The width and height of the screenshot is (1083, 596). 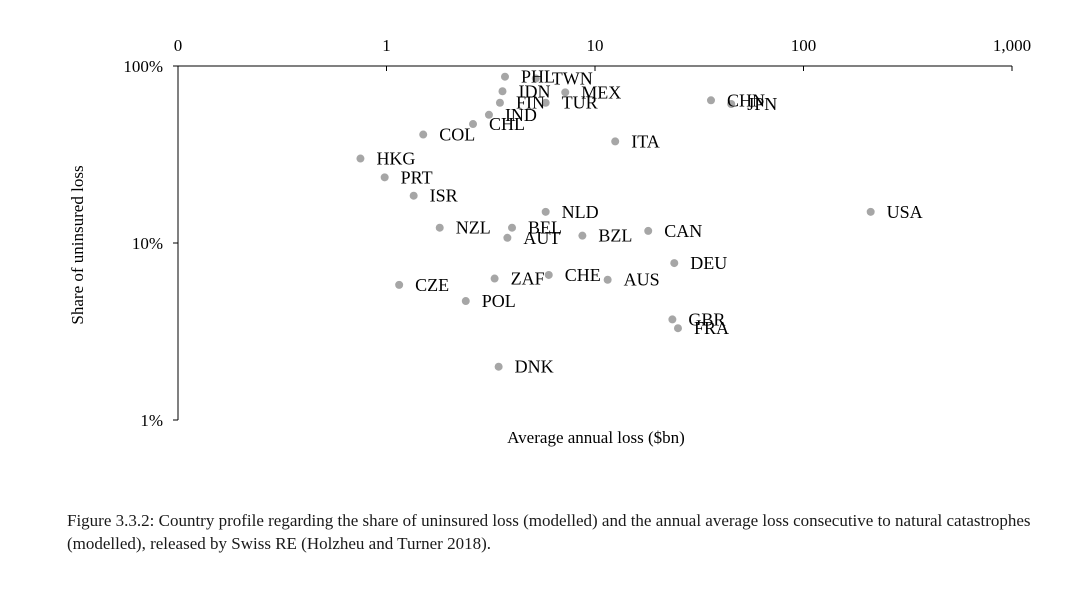 What do you see at coordinates (457, 135) in the screenshot?
I see `point-label-col: COL` at bounding box center [457, 135].